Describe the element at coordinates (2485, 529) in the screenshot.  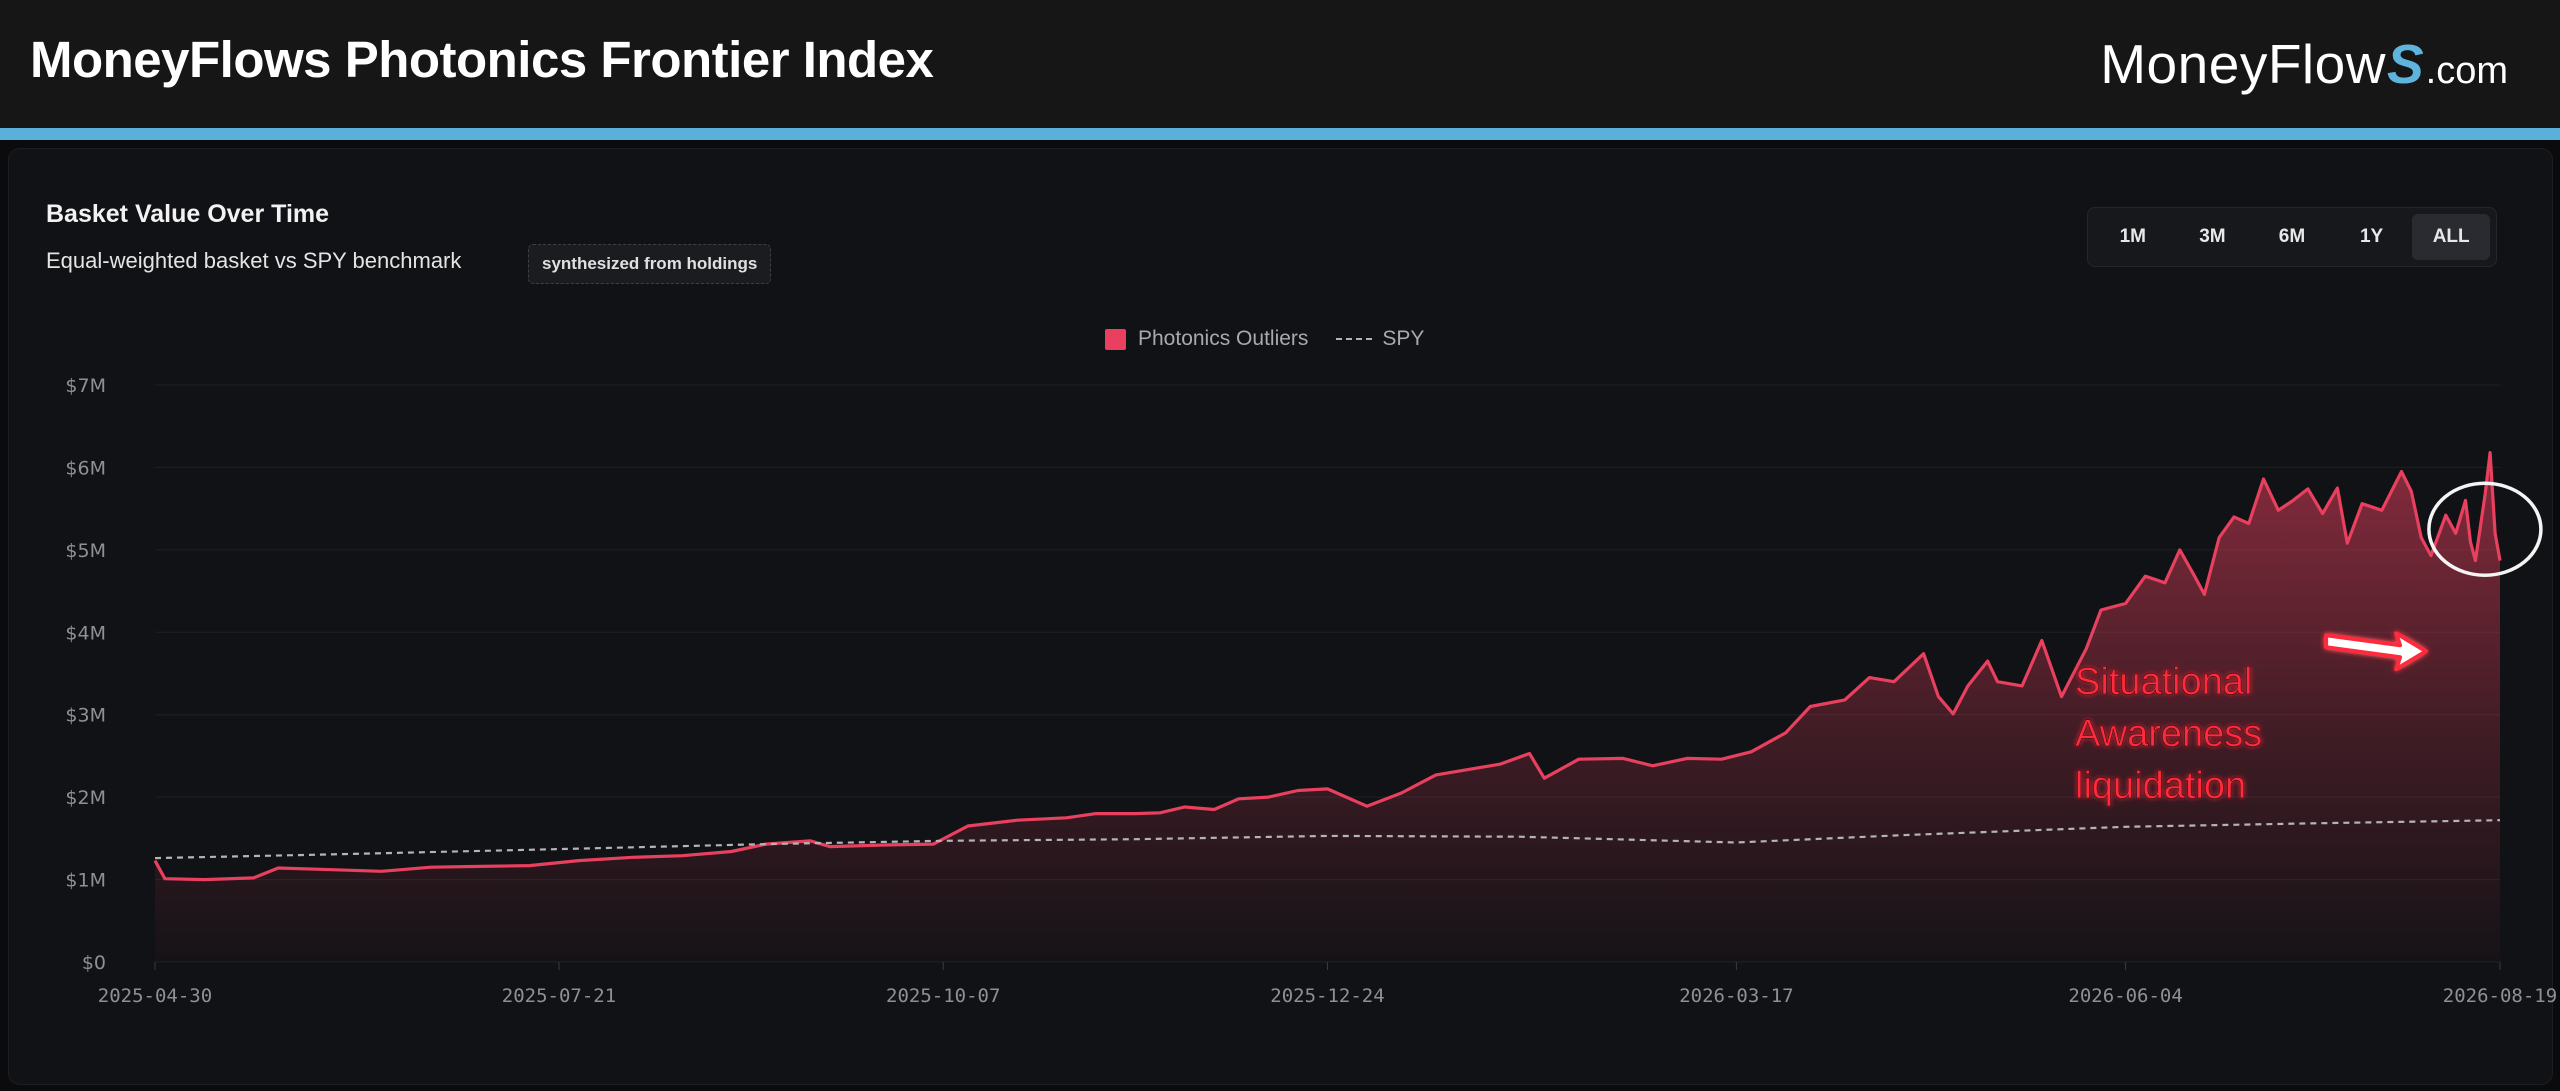
I see `annotation-circle` at that location.